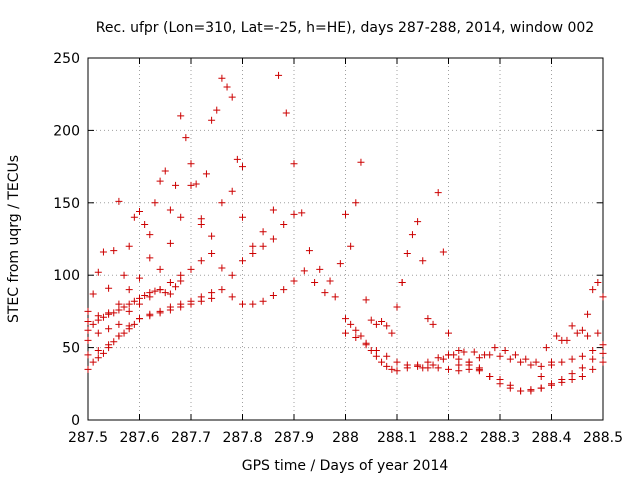  What do you see at coordinates (422, 258) in the screenshot?
I see `series-post-288-upper` at bounding box center [422, 258].